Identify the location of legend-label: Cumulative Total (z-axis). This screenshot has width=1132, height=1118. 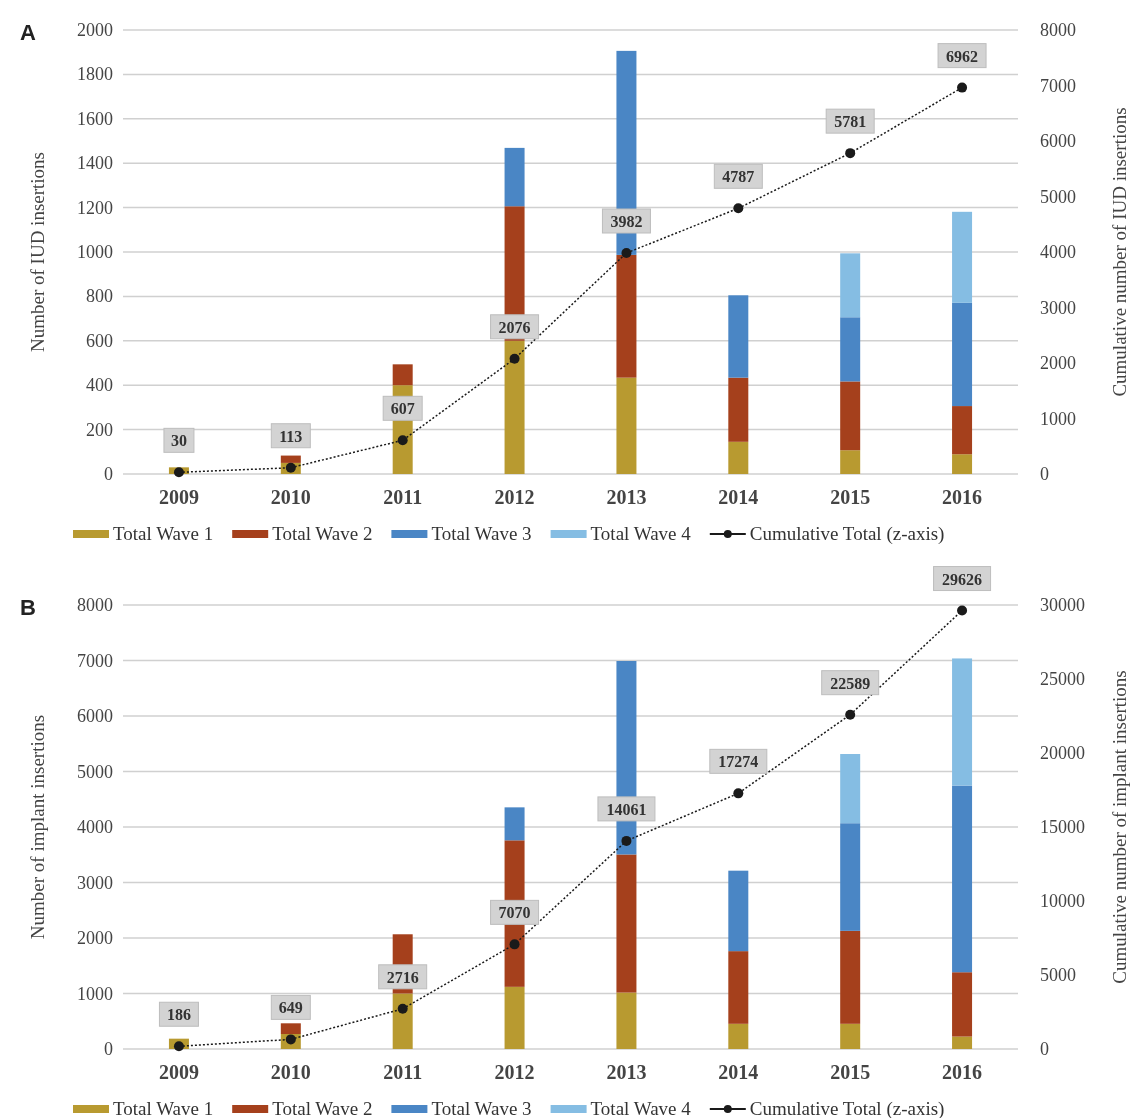
(847, 534).